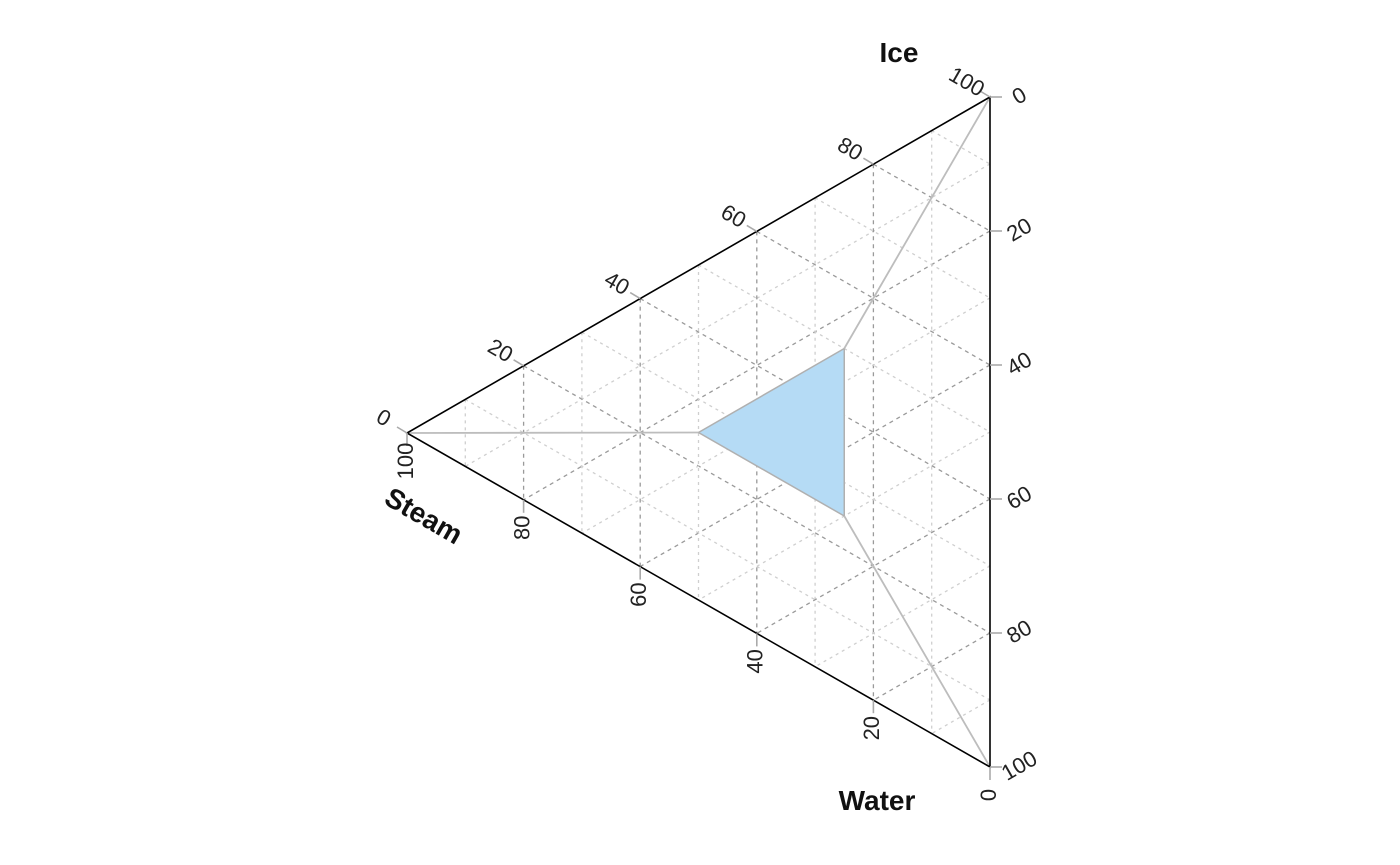 This screenshot has width=1400, height=865. I want to click on tick-label-steam: 80, so click(521, 528).